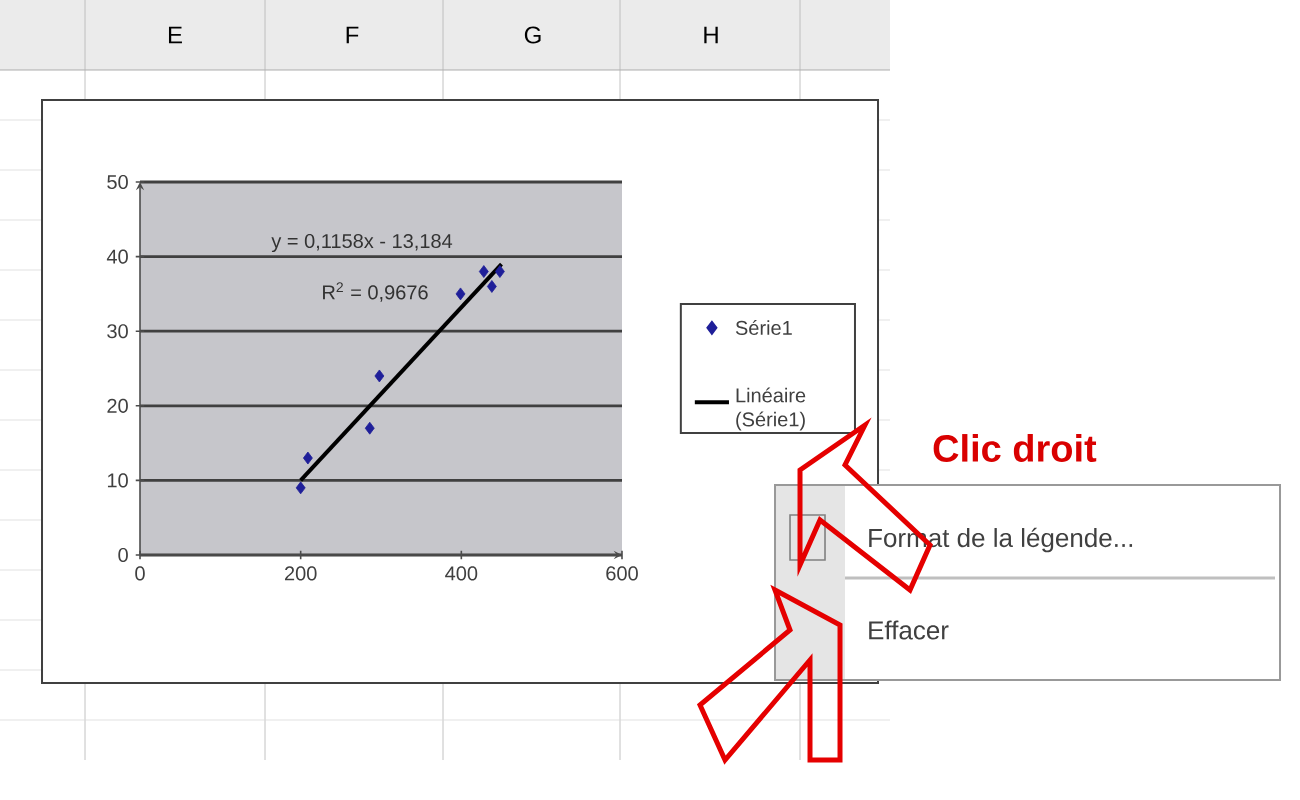 The height and width of the screenshot is (800, 1300). What do you see at coordinates (1015, 448) in the screenshot?
I see `text: Clic droit` at bounding box center [1015, 448].